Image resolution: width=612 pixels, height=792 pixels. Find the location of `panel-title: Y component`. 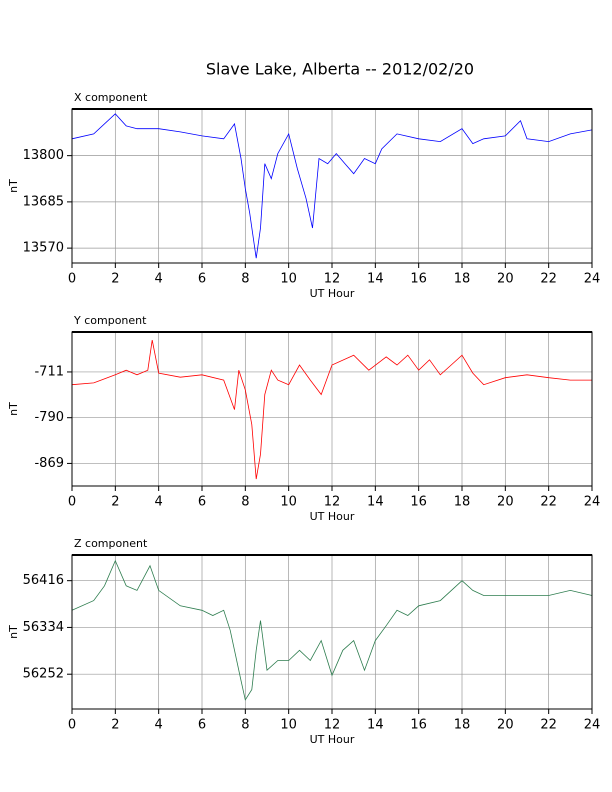

panel-title: Y component is located at coordinates (110, 320).